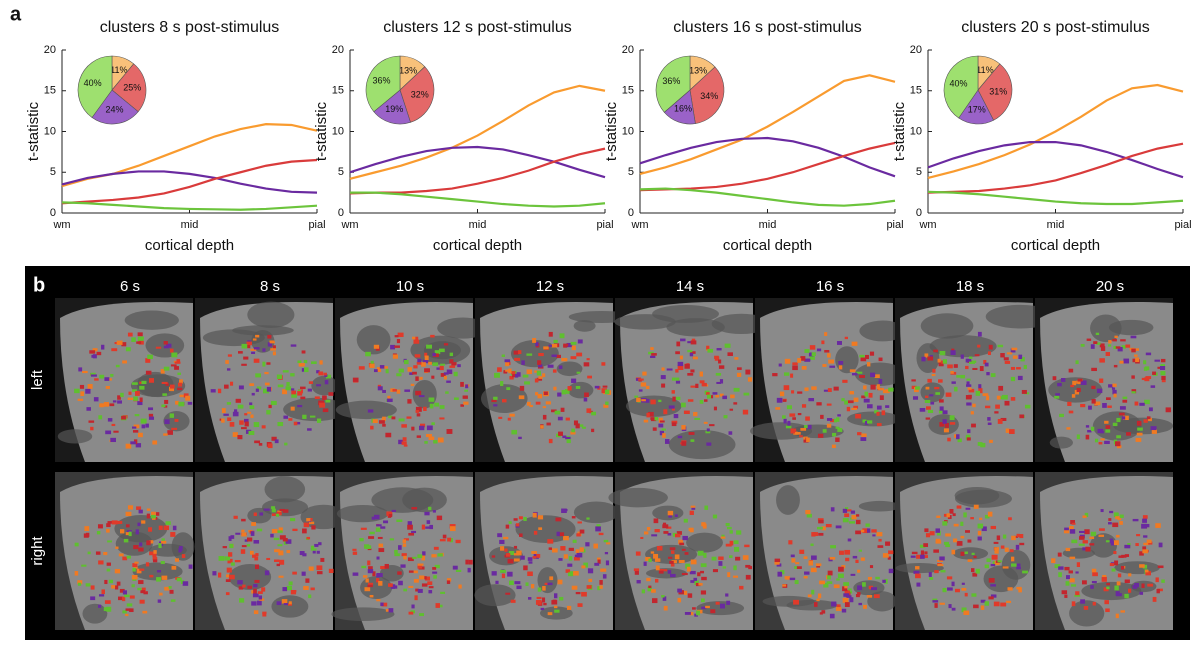 This screenshot has height=645, width=1200. Describe the element at coordinates (115, 110) in the screenshot. I see `pie-label: 24%` at that location.